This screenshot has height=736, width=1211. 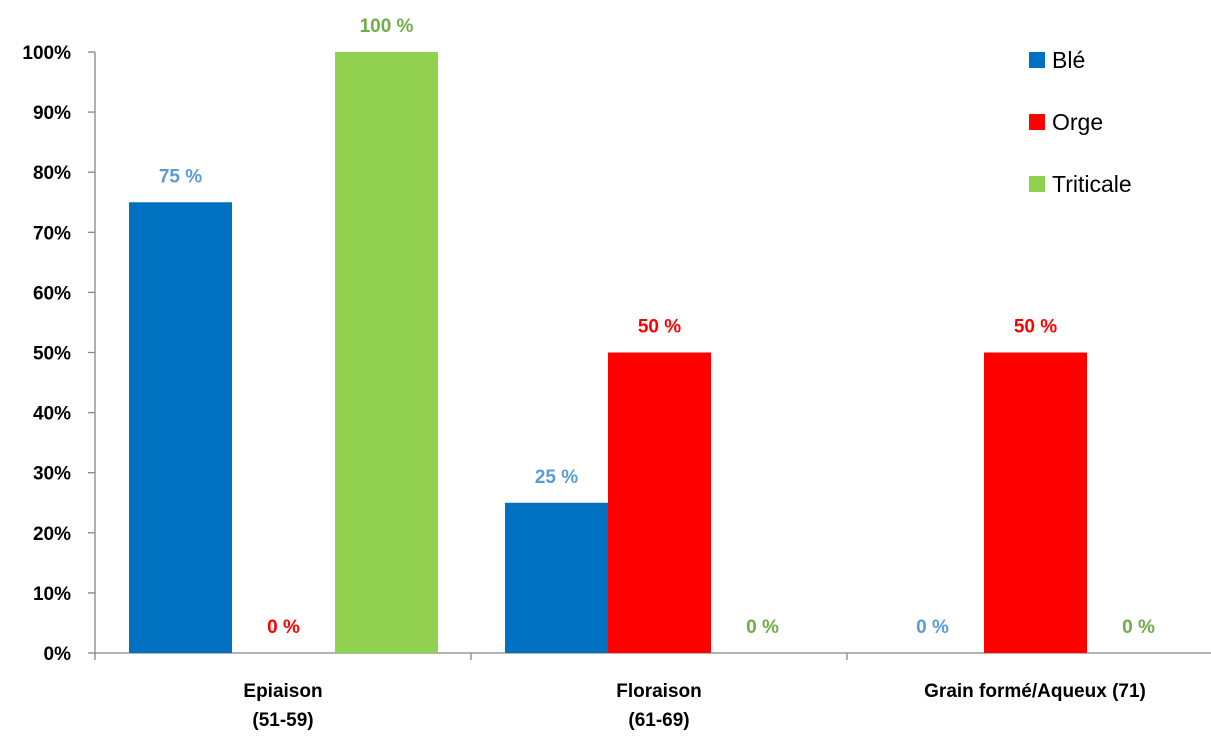 I want to click on legend: Blé Orge Triticale, so click(x=1080, y=122).